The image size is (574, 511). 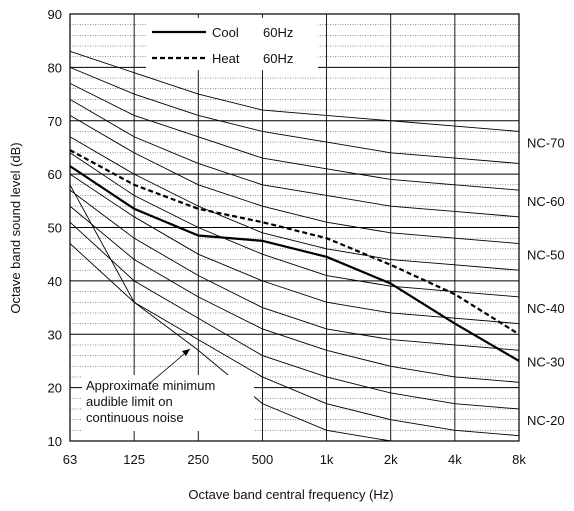 I want to click on nc-label: NC-70, so click(x=546, y=142).